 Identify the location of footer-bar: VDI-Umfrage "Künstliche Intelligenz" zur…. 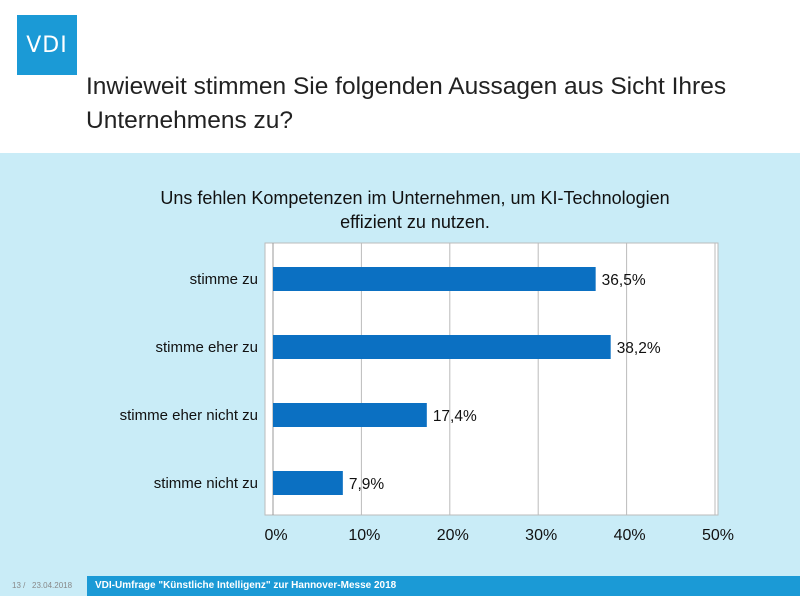
(443, 586).